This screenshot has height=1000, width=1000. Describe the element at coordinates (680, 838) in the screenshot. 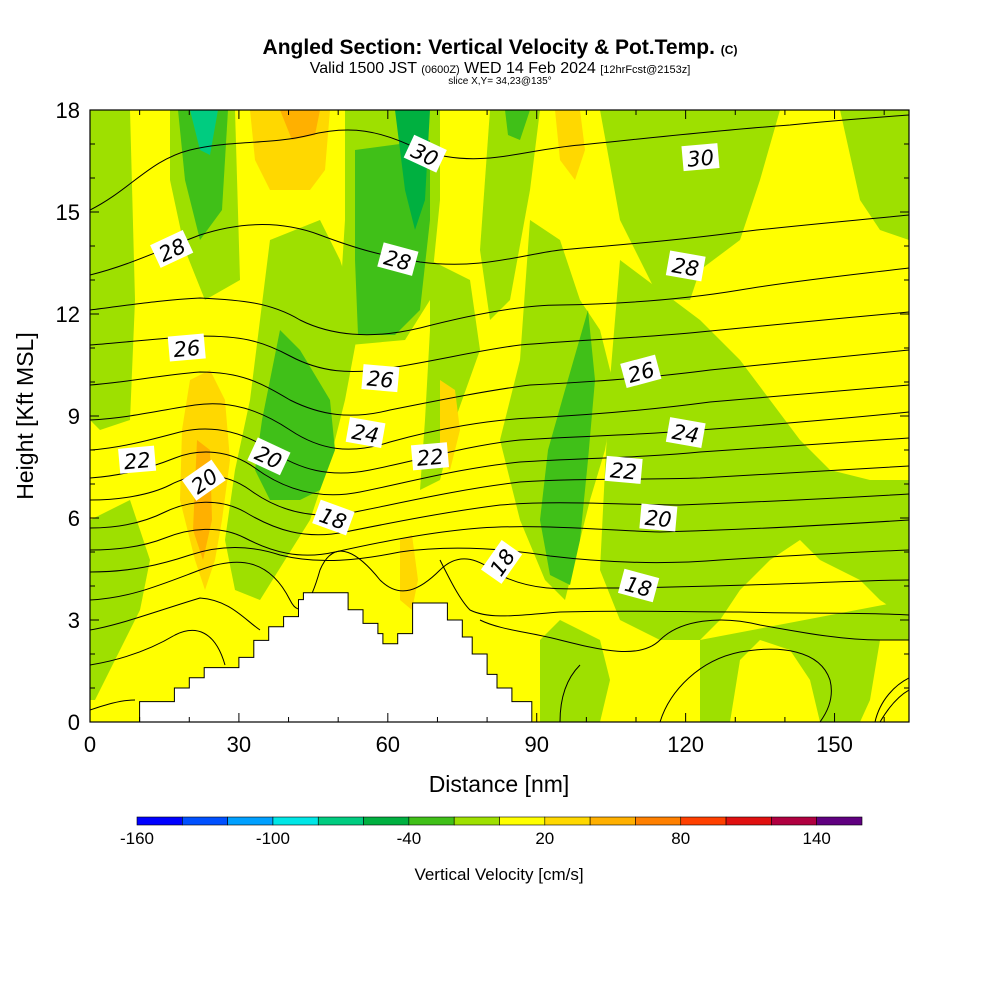

I see `colorbar-tick-label: 80` at that location.